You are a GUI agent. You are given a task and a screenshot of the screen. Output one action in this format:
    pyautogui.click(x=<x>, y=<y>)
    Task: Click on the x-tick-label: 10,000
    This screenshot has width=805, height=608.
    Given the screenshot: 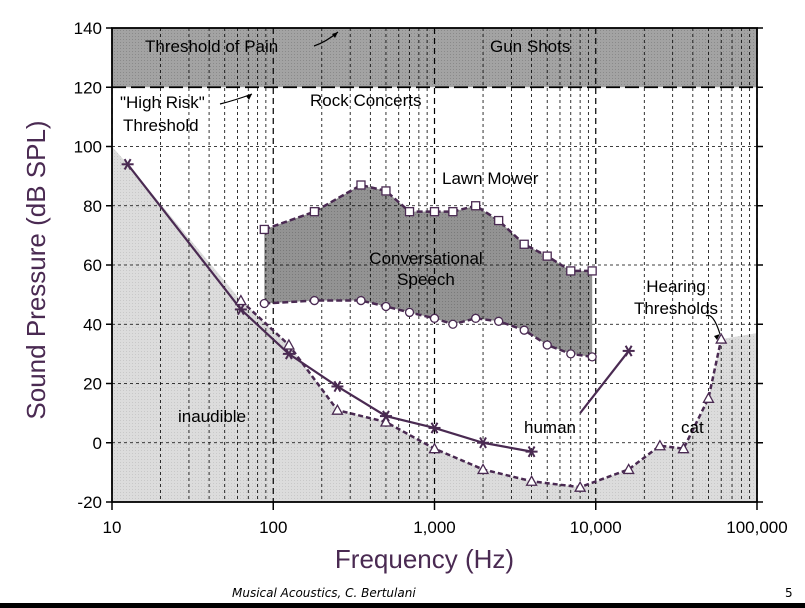 What is the action you would take?
    pyautogui.click(x=596, y=527)
    